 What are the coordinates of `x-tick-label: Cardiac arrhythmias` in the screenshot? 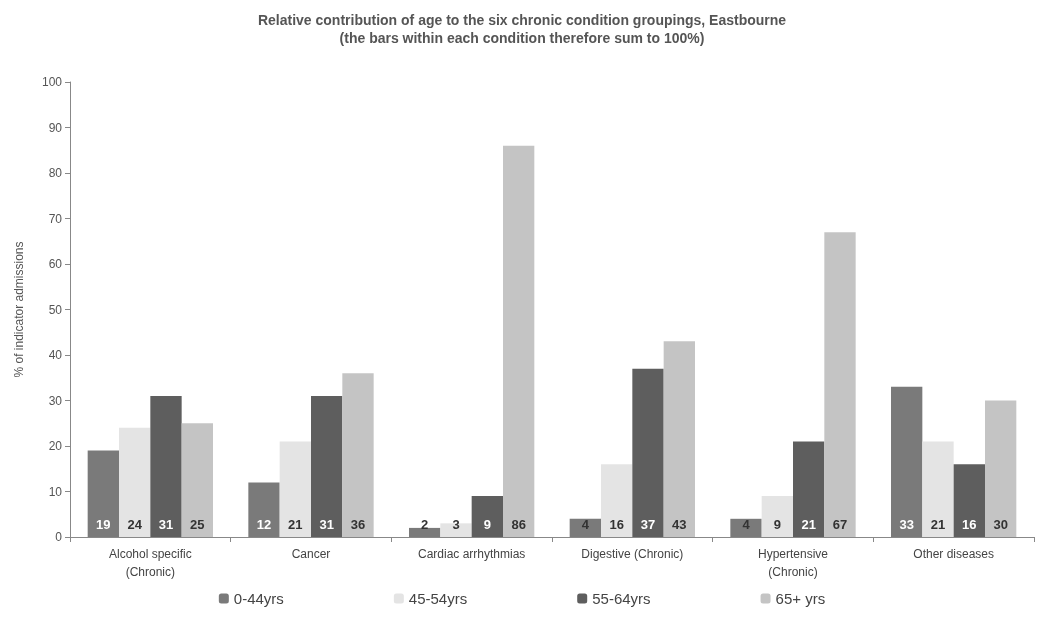 It's located at (471, 554).